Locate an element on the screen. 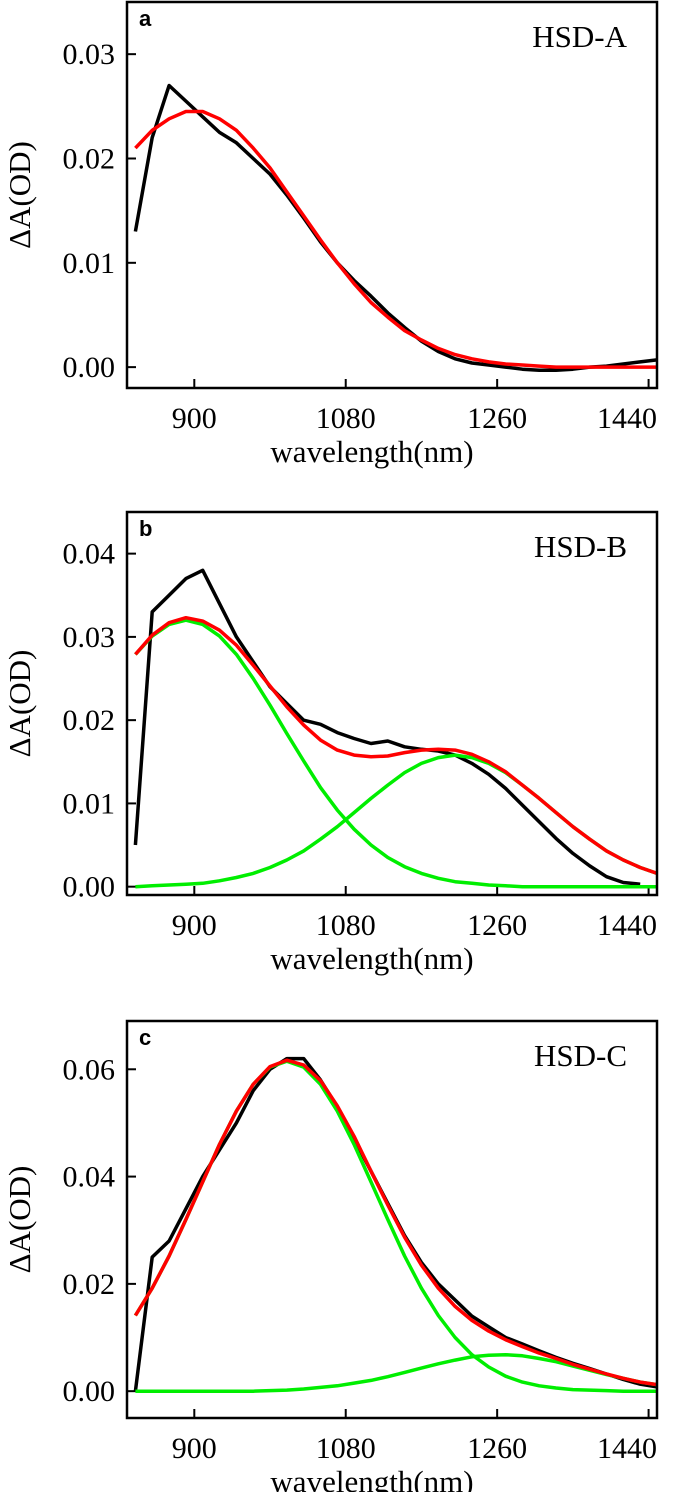  annotation: HSD-C is located at coordinates (580, 1055).